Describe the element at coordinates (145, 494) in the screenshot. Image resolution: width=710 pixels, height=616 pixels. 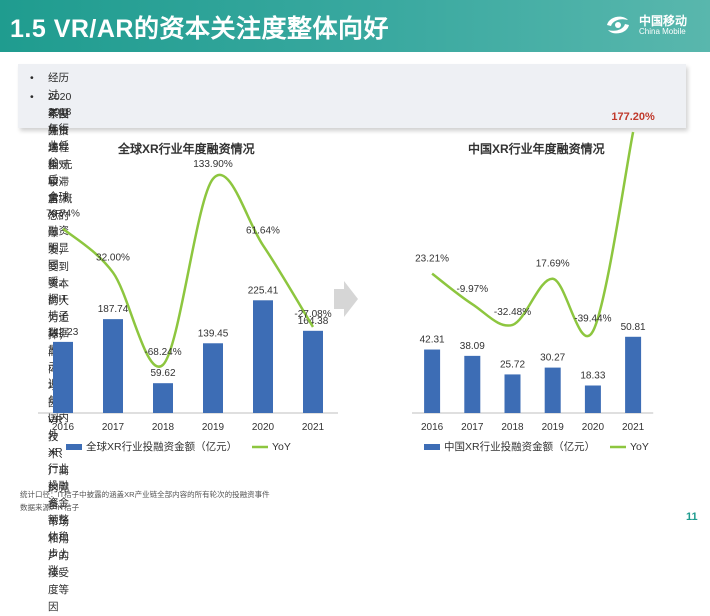
I see `footnote-scope: 统计口径：IT桔子中披露的涵盖XR产业链全部内容的所有轮次的投融资事件` at that location.